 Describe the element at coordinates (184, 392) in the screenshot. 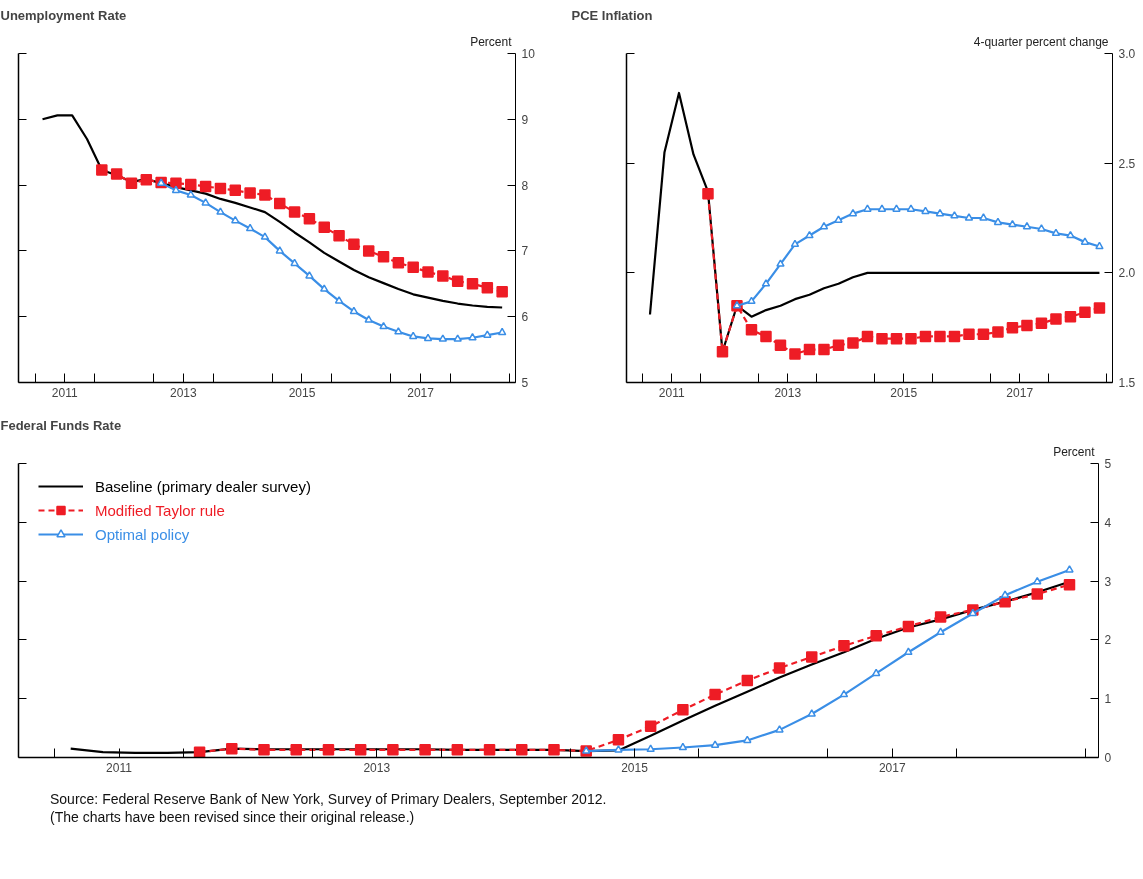

I see `x-tick-label: 2013` at that location.